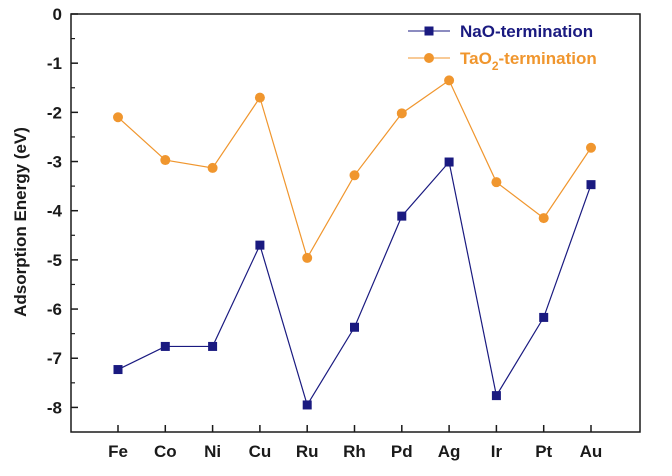 This screenshot has width=672, height=476. I want to click on y-axis-title: Adsorption Energy (eV), so click(20, 222).